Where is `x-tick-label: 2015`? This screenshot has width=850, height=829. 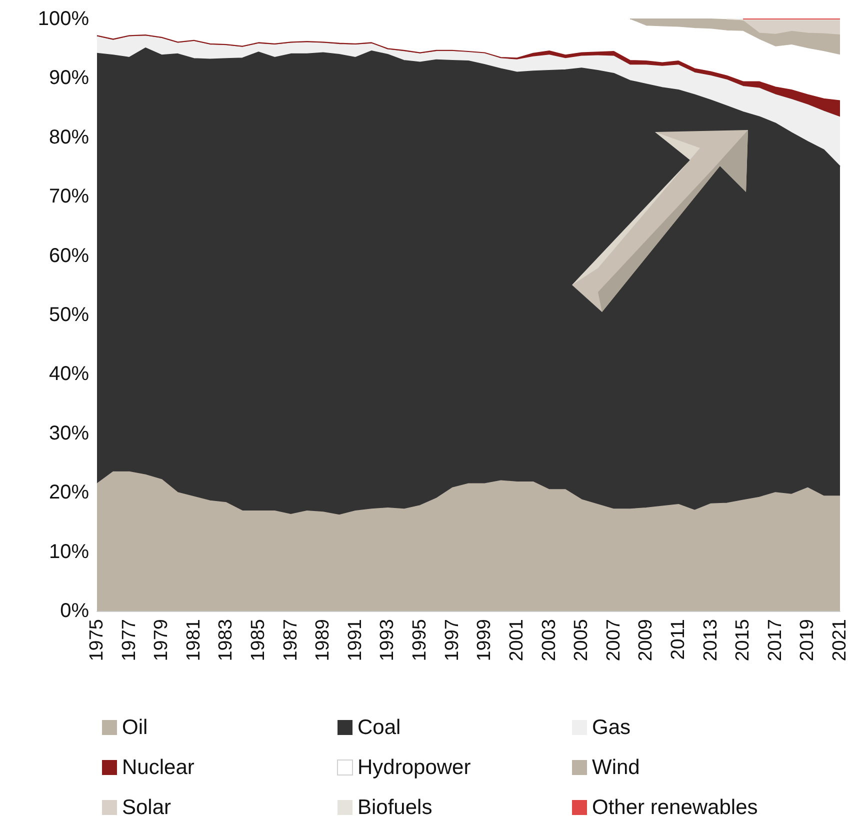 x-tick-label: 2015 is located at coordinates (743, 640).